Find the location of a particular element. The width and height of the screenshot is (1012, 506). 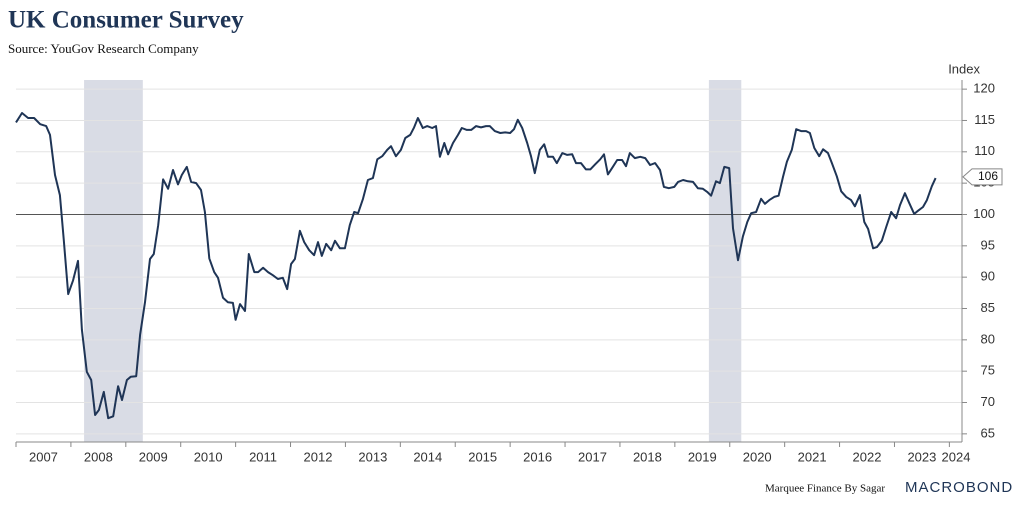

y-tick-label: 110 is located at coordinates (984, 150).